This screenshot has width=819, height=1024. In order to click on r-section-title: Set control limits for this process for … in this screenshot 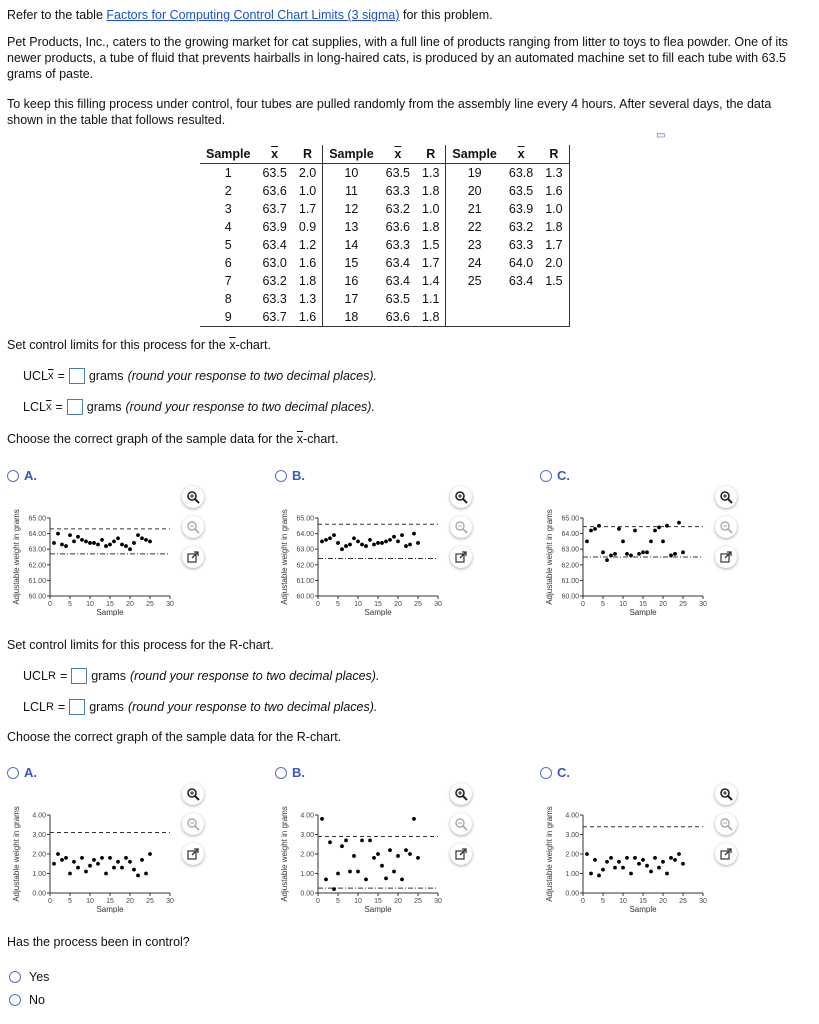, I will do `click(140, 645)`.